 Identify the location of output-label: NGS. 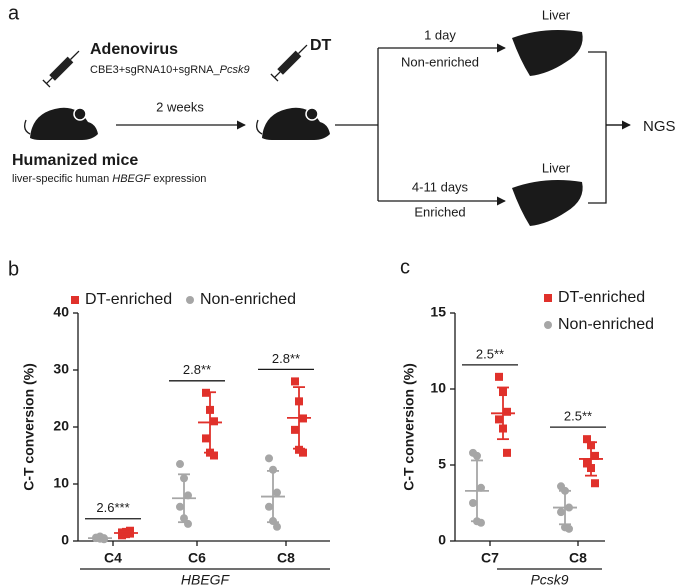
(659, 126).